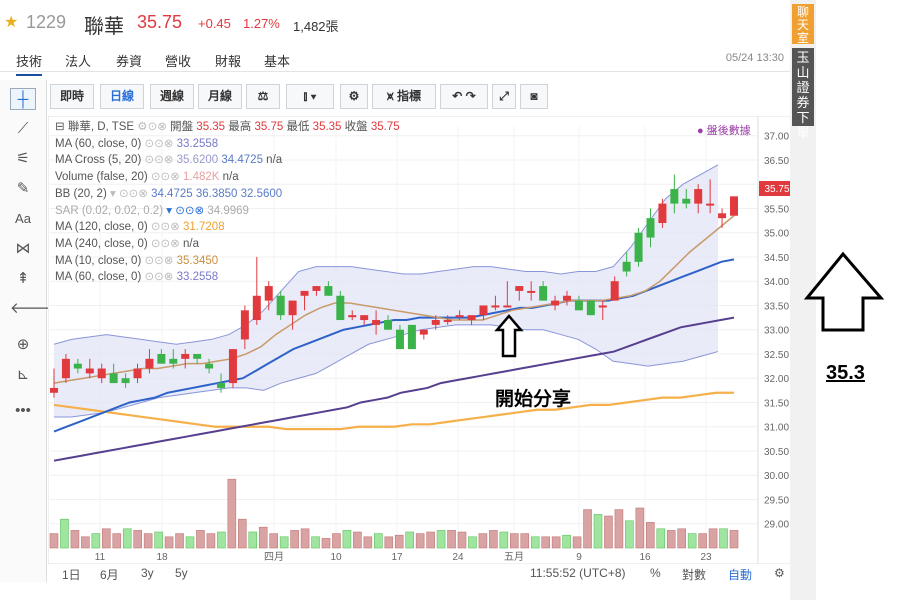 The image size is (900, 600). I want to click on drawing-toolbar: ┼ ⟋ ⚟ ✎ Aa ⋈ ⇞ 🡐 ⊕ ⊾ •••, so click(25, 331).